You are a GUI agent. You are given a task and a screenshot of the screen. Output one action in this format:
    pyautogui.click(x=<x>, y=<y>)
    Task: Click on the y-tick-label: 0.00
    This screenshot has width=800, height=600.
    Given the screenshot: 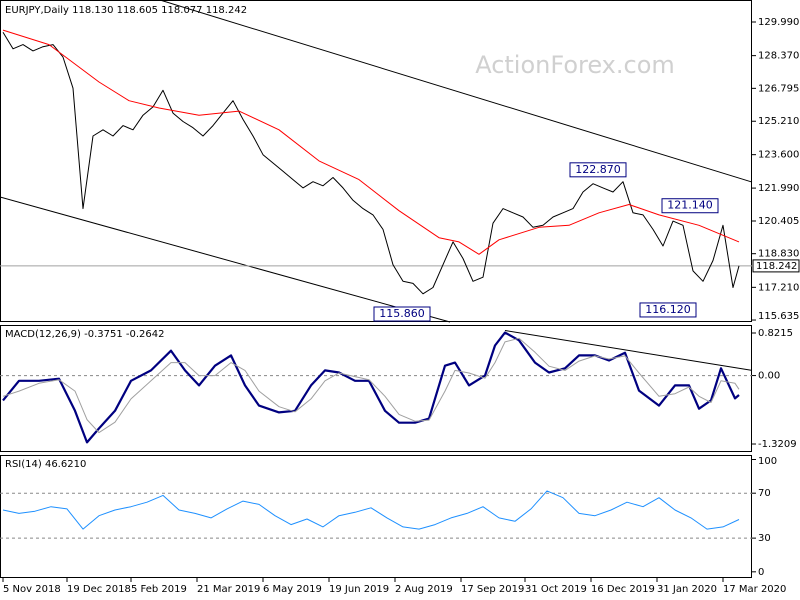 What is the action you would take?
    pyautogui.click(x=769, y=376)
    